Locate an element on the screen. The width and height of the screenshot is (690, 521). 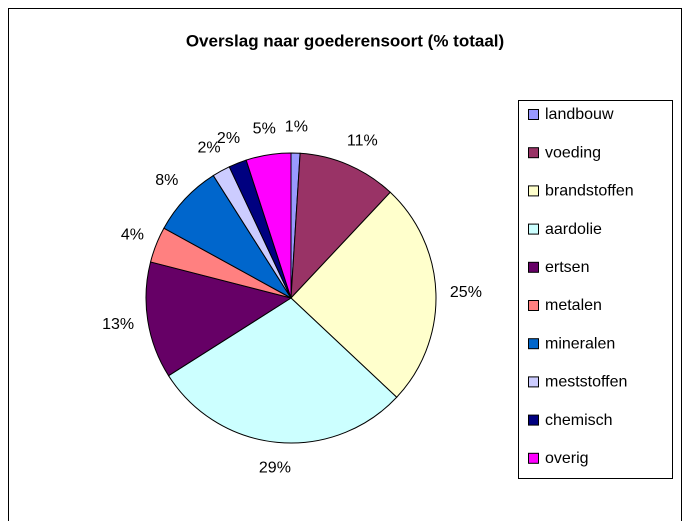
legend-label: overig is located at coordinates (567, 458).